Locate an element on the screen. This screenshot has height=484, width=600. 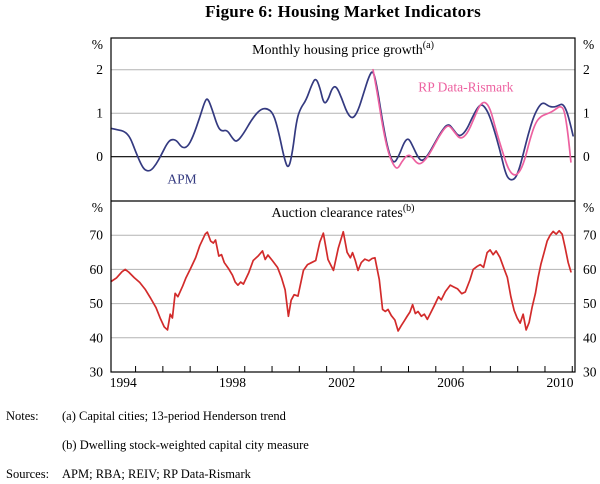
x-axis: 1994 1998 2002 2006 2010 is located at coordinates (342, 378).